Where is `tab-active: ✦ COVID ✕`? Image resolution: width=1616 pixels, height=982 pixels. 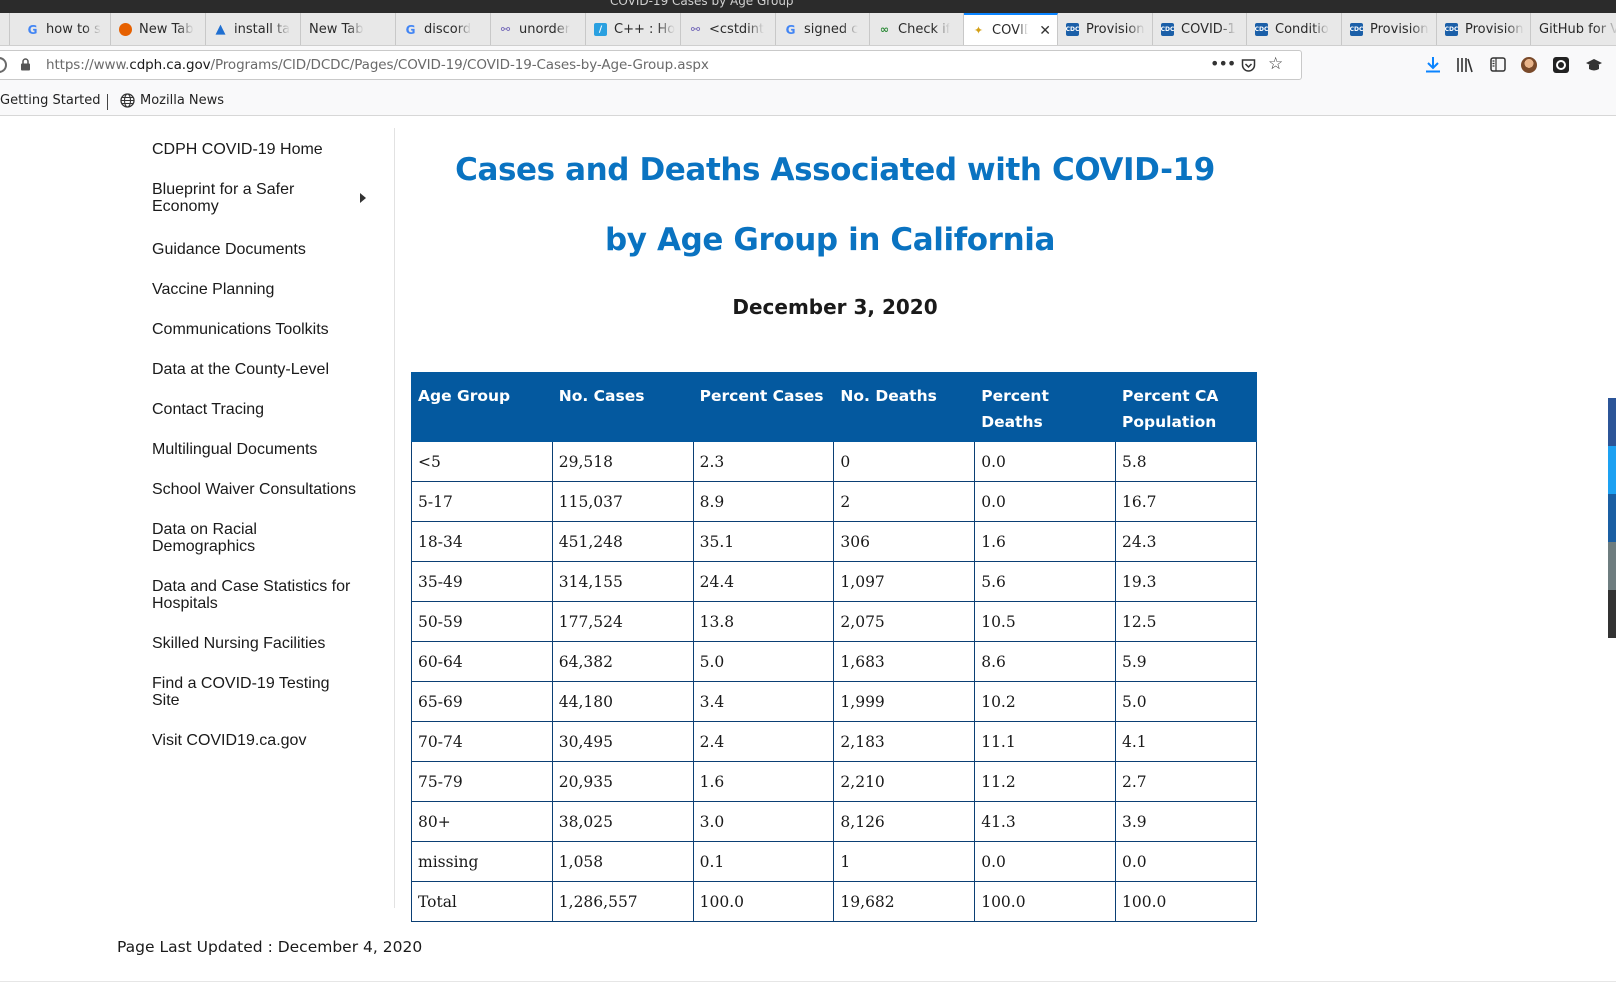
tab-active: ✦ COVID ✕ is located at coordinates (1011, 29).